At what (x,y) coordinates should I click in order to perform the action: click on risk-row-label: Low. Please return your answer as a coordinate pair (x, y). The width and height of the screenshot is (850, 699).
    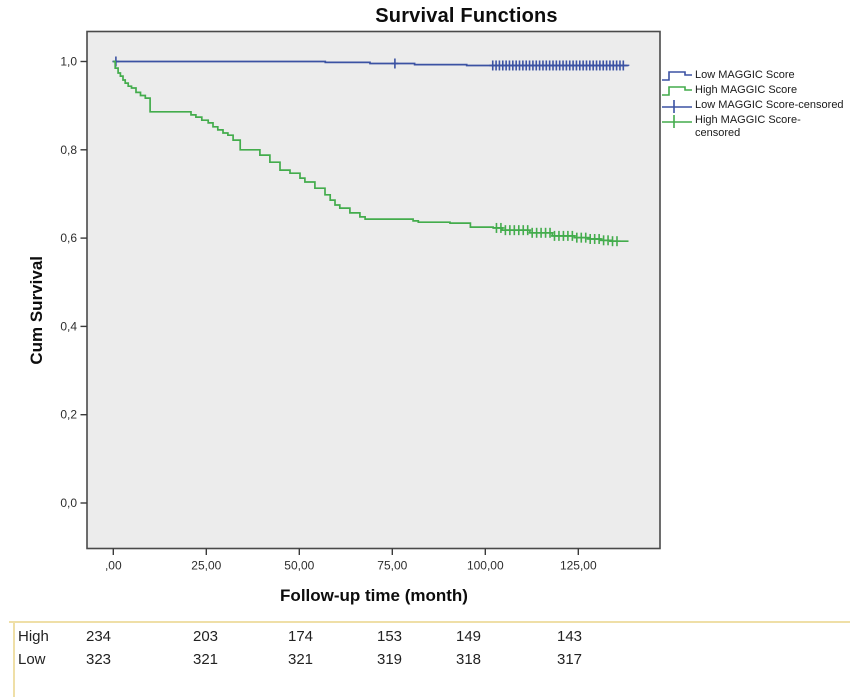
    Looking at the image, I should click on (32, 659).